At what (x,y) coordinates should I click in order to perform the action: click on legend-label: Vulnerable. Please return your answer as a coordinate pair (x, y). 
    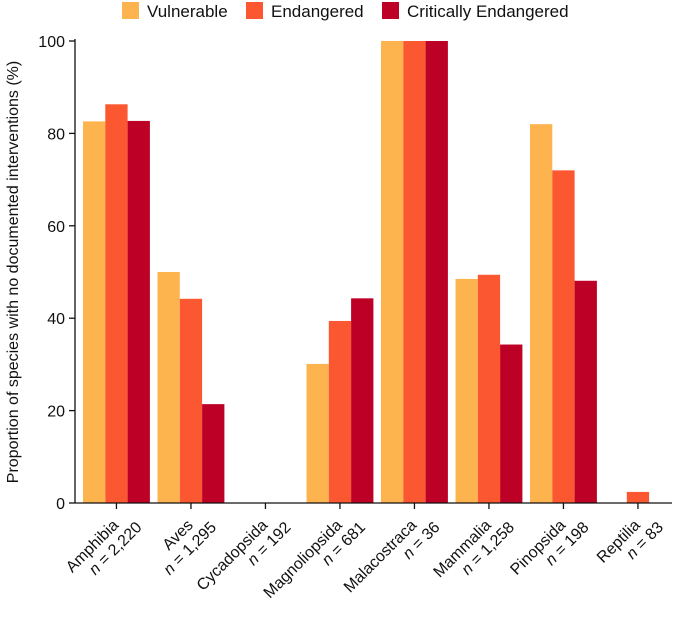
    Looking at the image, I should click on (187, 11).